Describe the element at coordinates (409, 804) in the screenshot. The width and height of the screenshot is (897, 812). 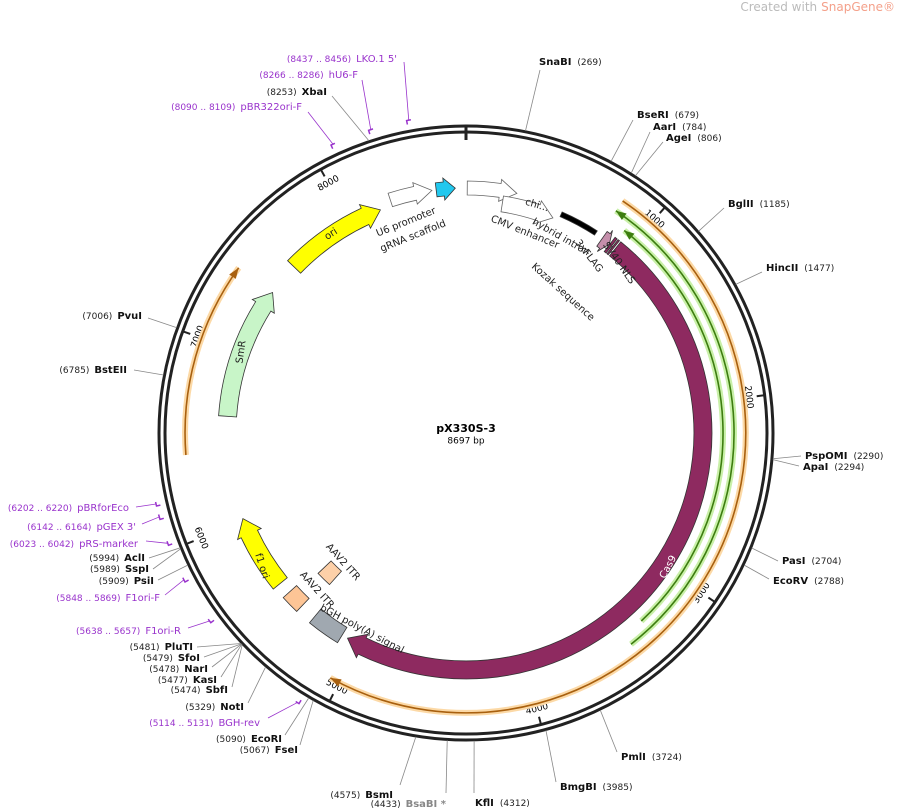
I see `site-label: (4433) BsaBI *` at that location.